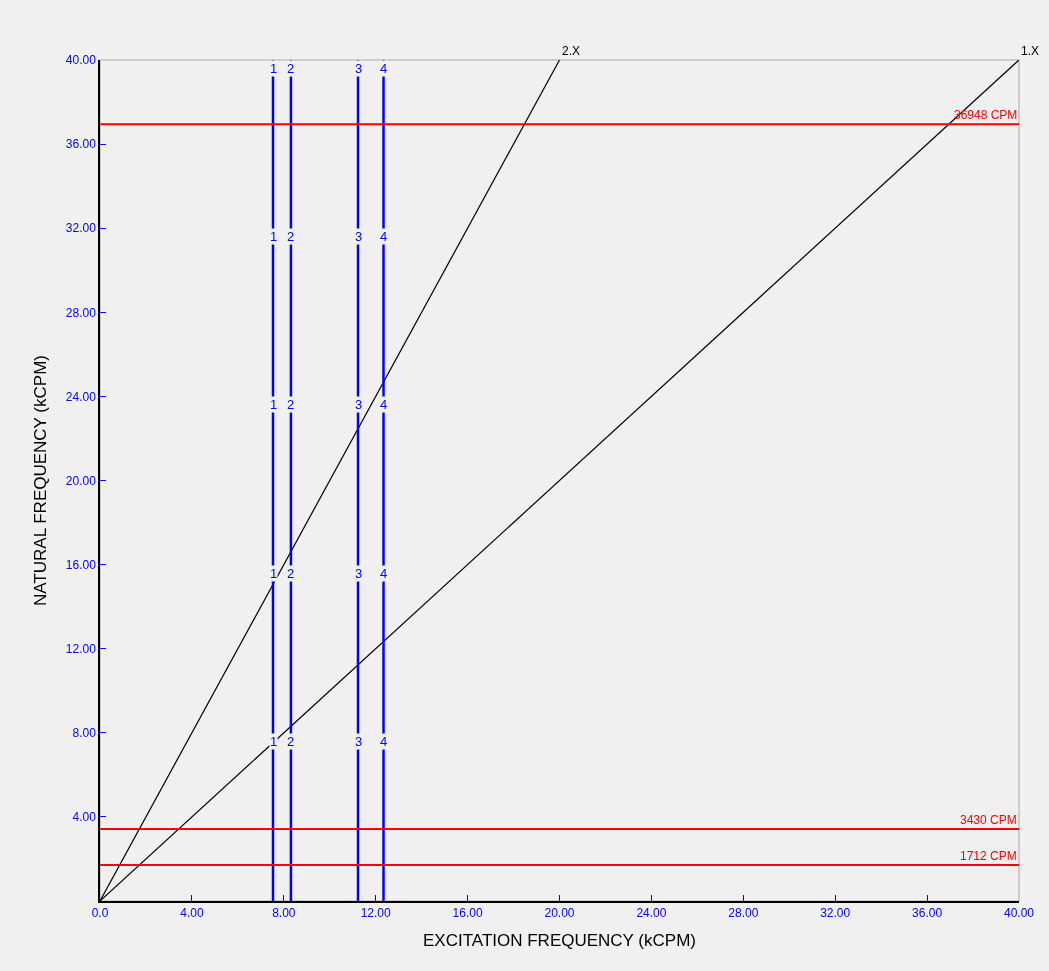  What do you see at coordinates (274, 741) in the screenshot?
I see `series-label: 1` at bounding box center [274, 741].